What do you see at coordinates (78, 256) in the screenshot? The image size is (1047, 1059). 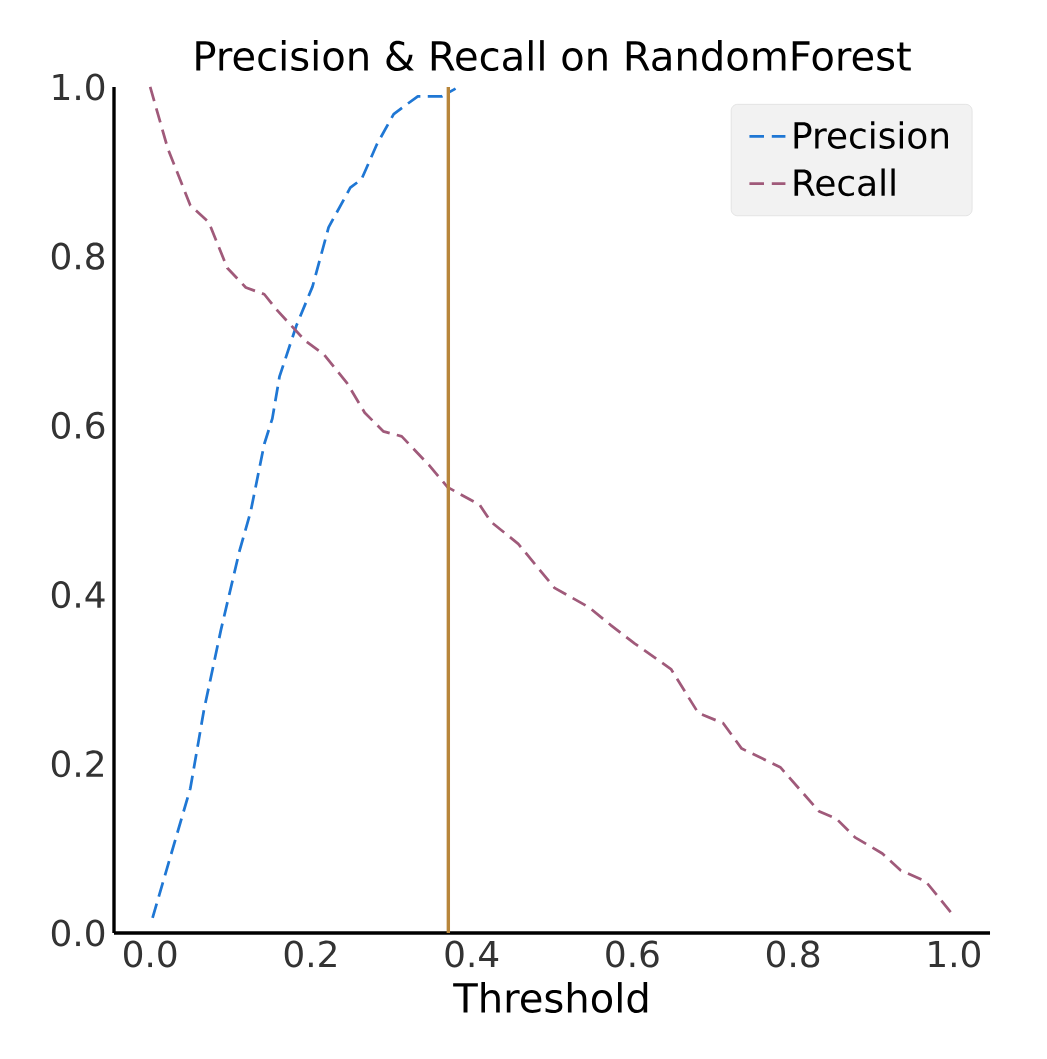 I see `y-tick-label: 0.8` at bounding box center [78, 256].